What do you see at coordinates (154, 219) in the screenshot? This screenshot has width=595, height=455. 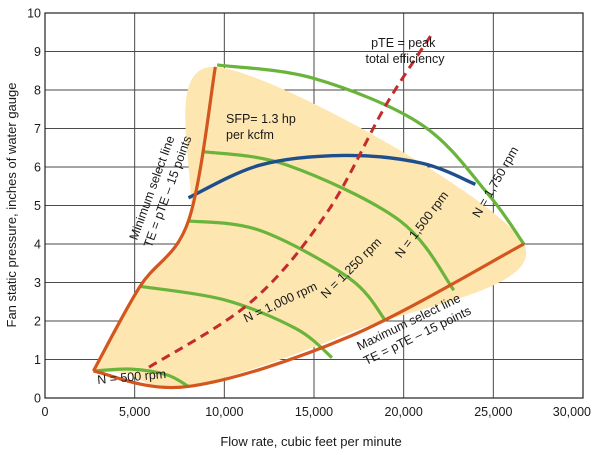 I see `minimum-select-line` at bounding box center [154, 219].